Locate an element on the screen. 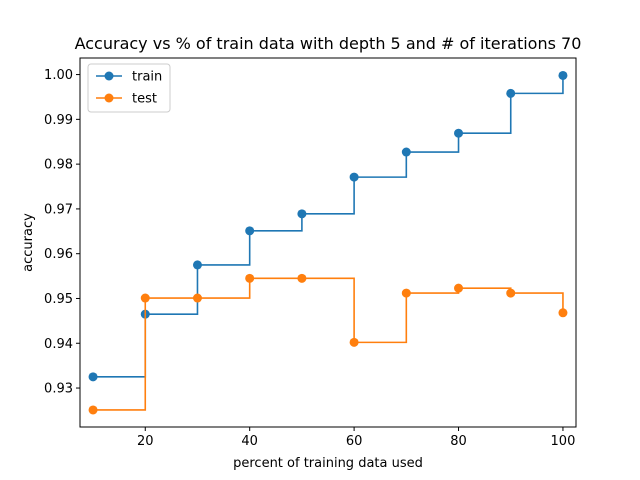  x-tick-label: 60 is located at coordinates (354, 441).